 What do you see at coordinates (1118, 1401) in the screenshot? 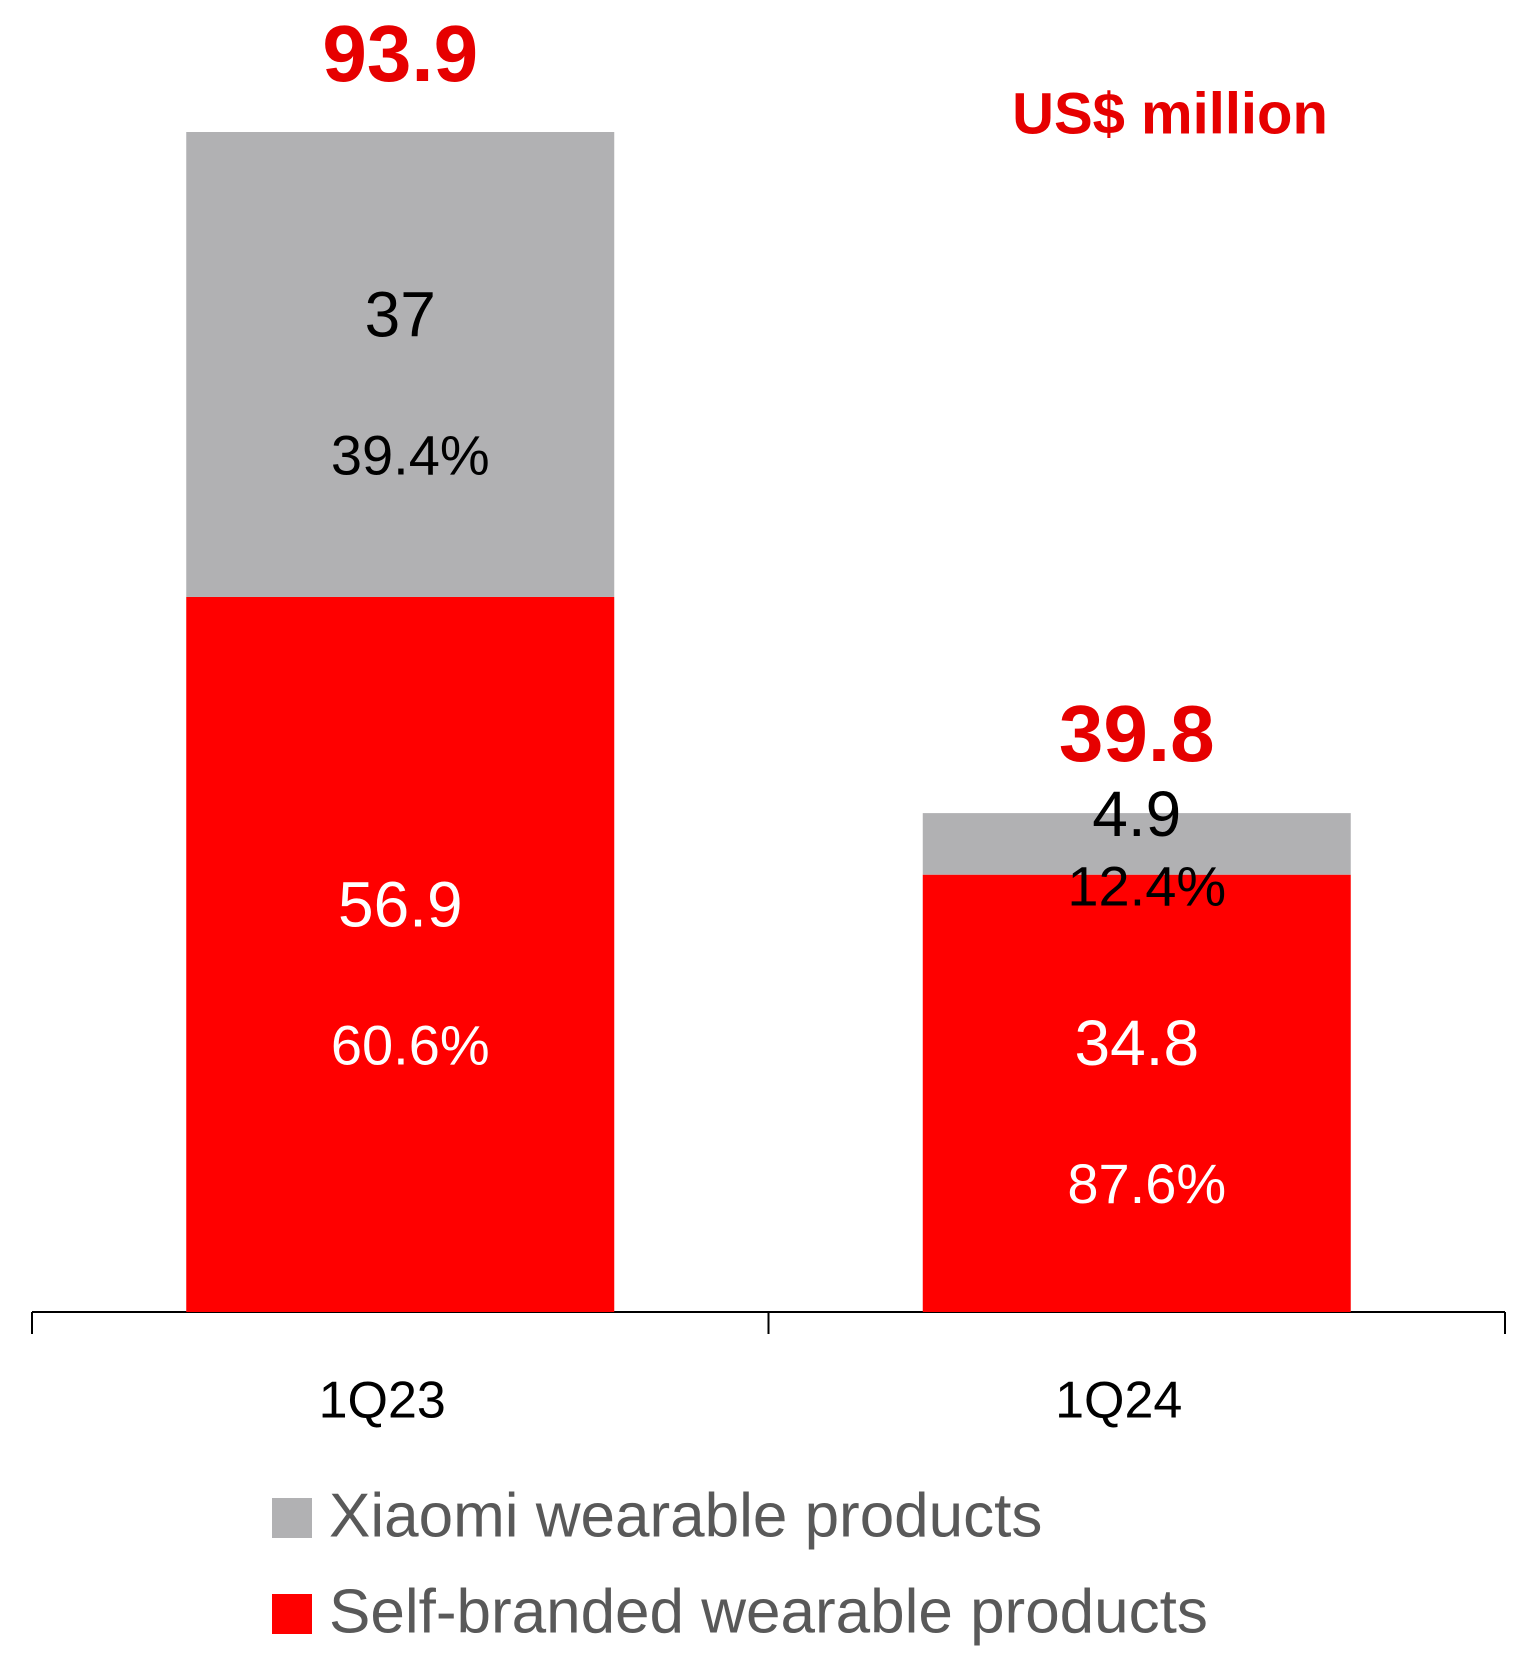
I see `x-tick-label: 1Q24` at bounding box center [1118, 1401].